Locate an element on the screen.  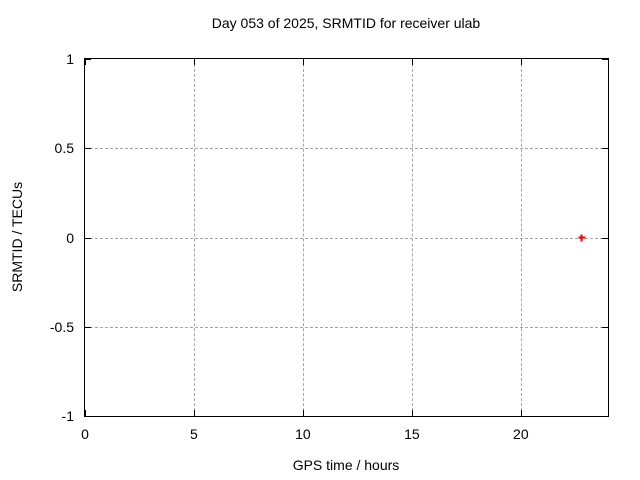
x-tick-label: 10 is located at coordinates (303, 434).